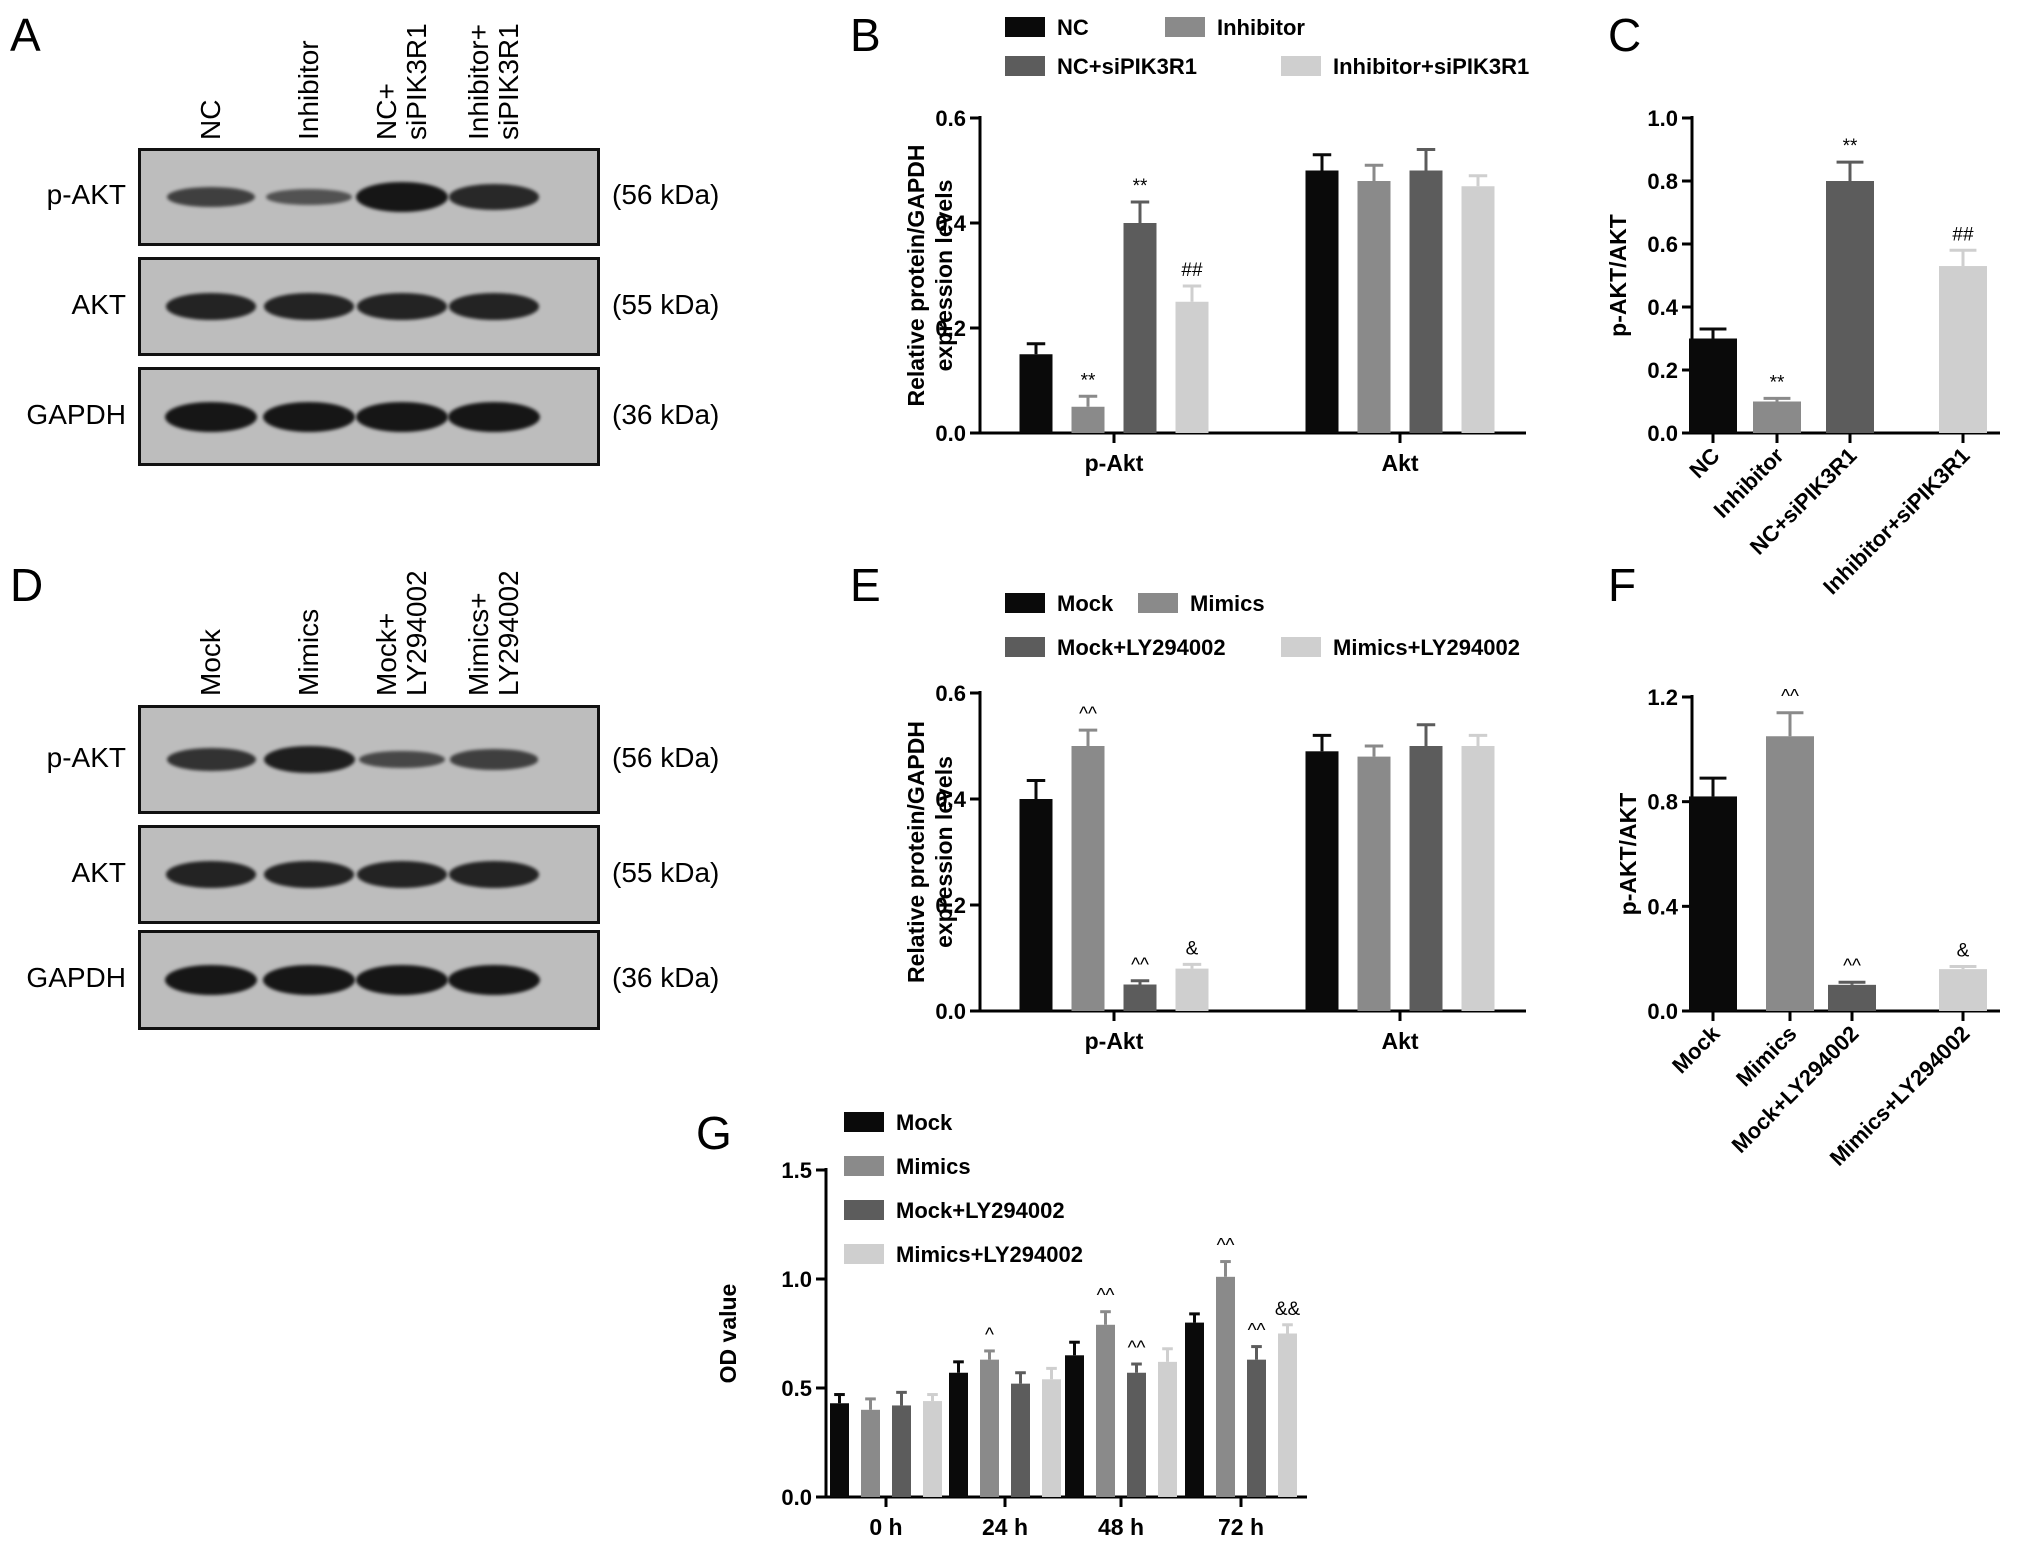 This screenshot has width=2031, height=1547. Describe the element at coordinates (1662, 307) in the screenshot. I see `chart-c-y-tick-label: 0.4` at that location.